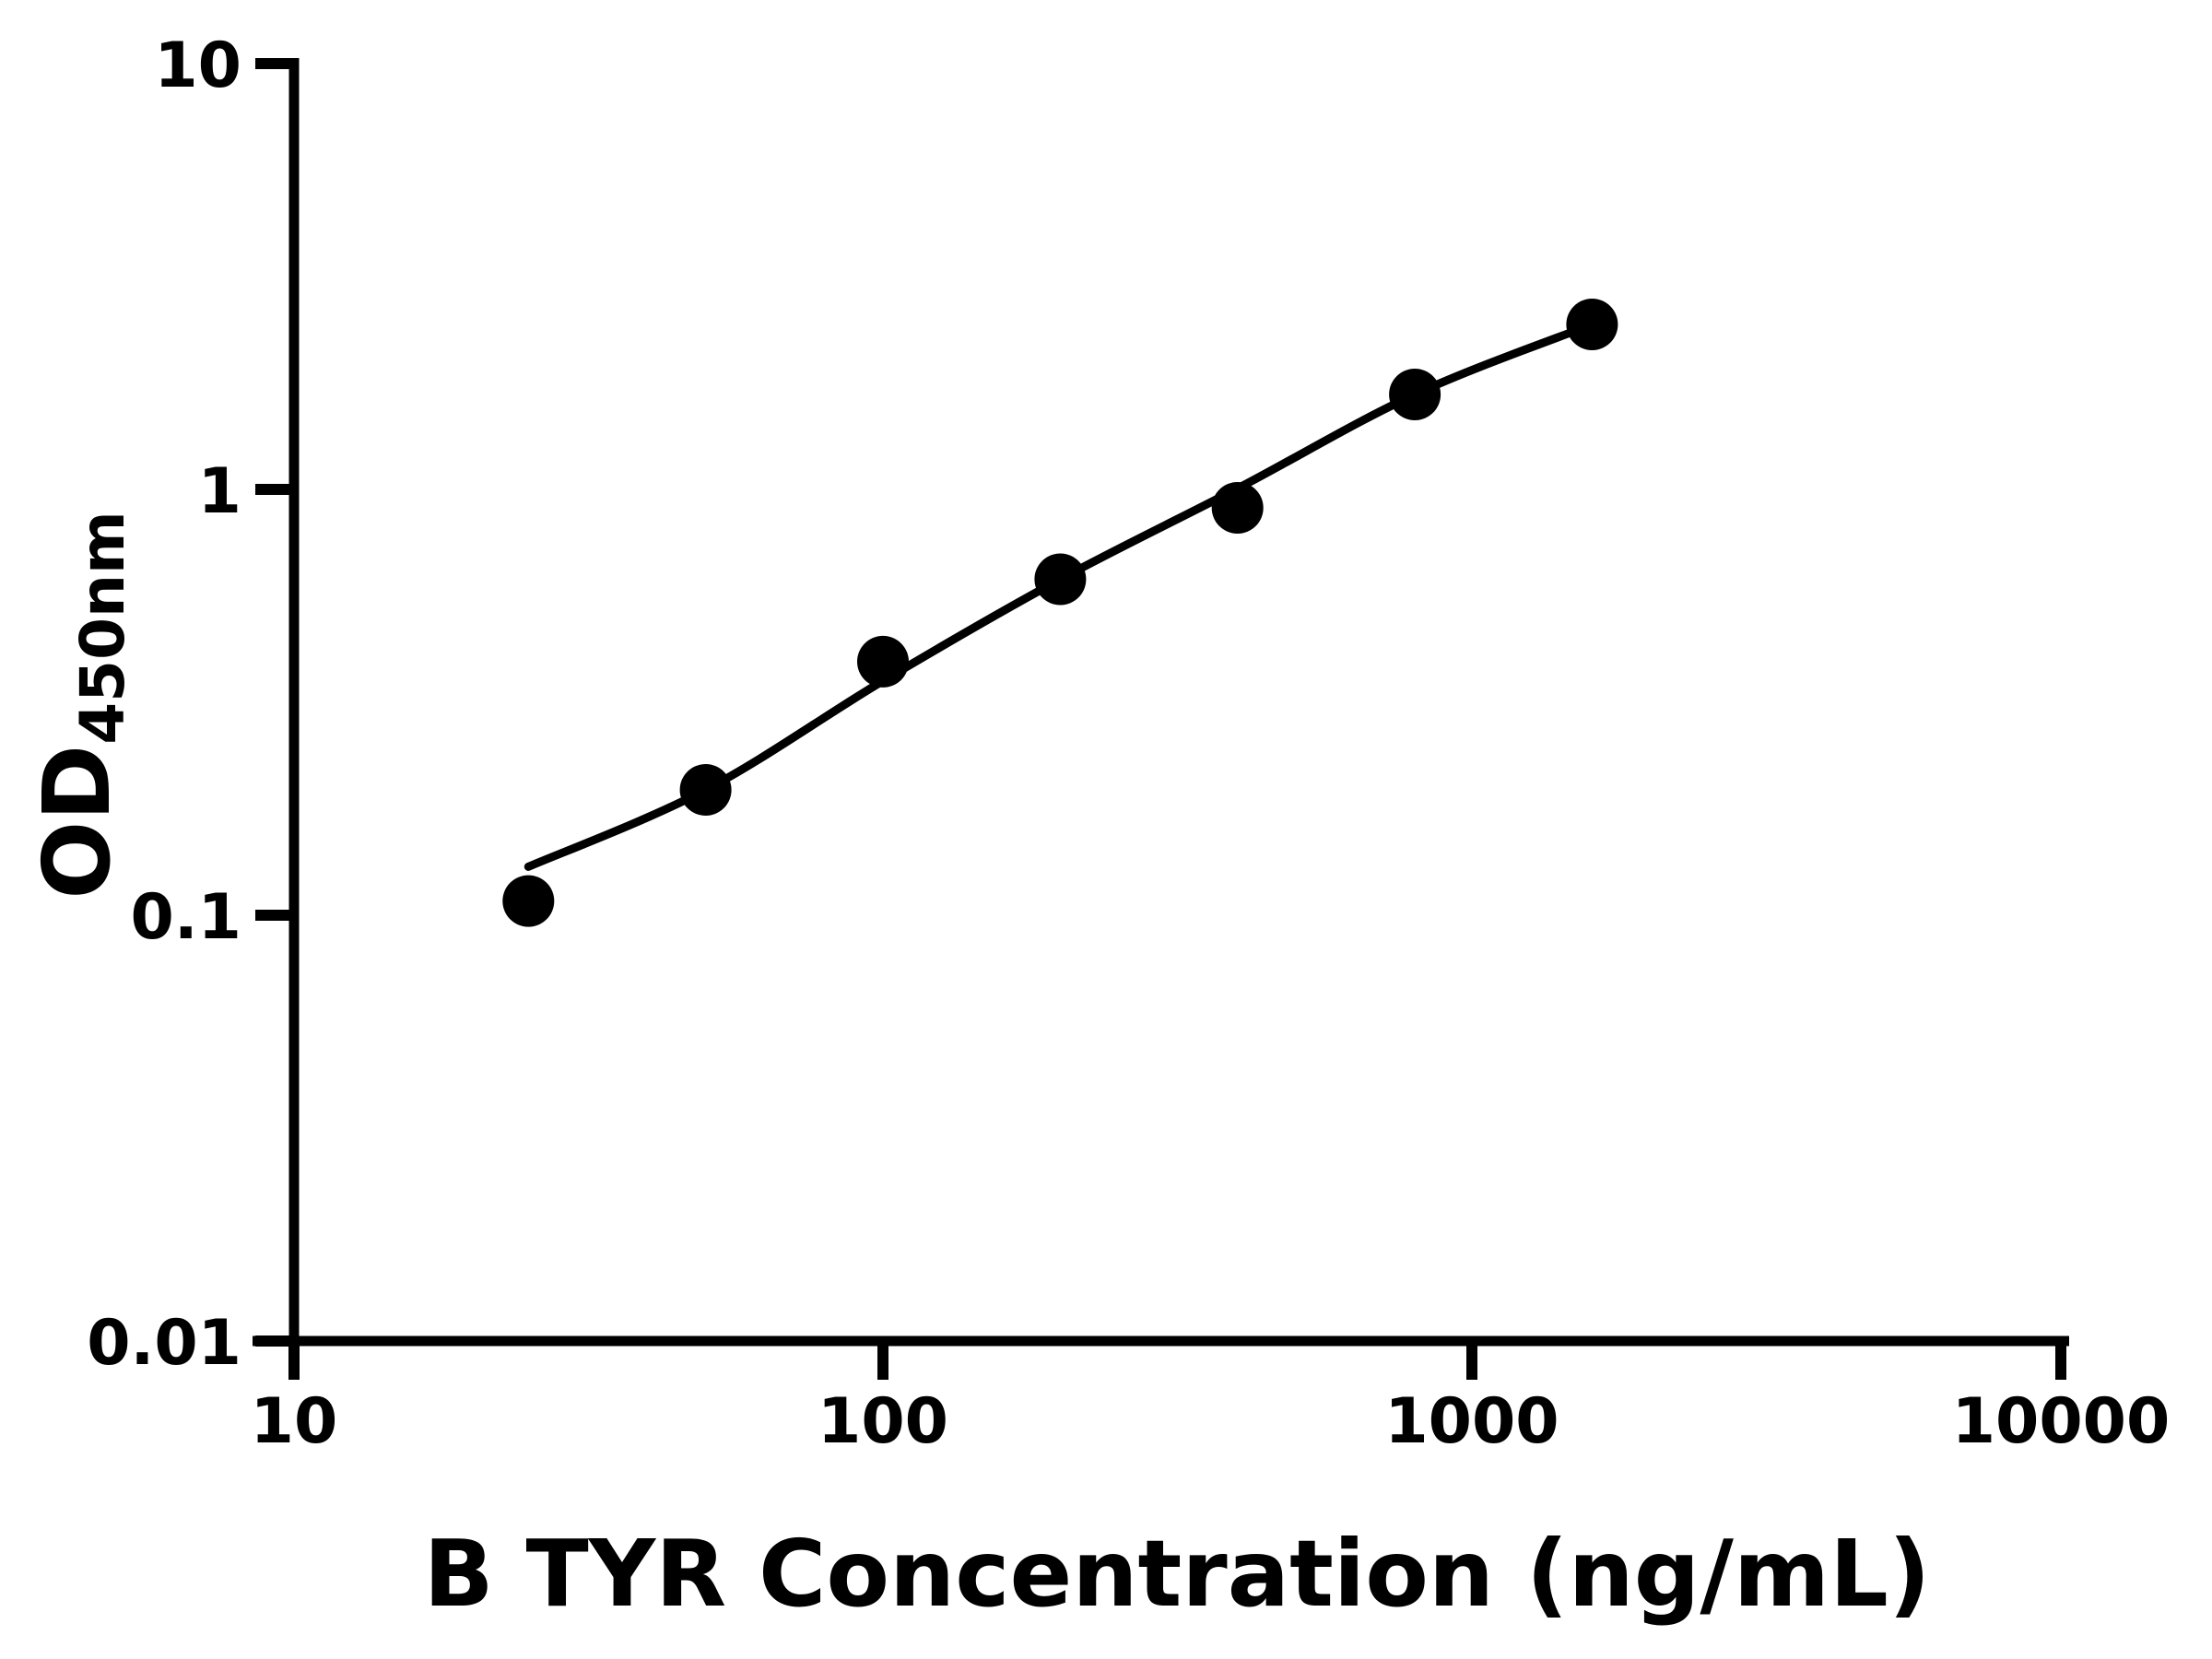 This screenshot has width=2212, height=1659. Describe the element at coordinates (1211, 1421) in the screenshot. I see `x-tick-labels: 10 100 1000 10000` at that location.